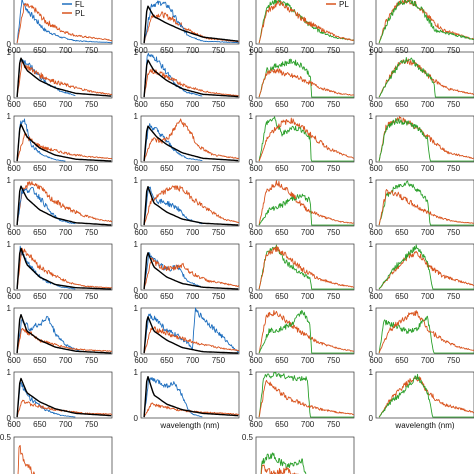  Describe the element at coordinates (421, 142) in the screenshot. I see `panel-r2c3: 0 1 600 650 700 750` at that location.